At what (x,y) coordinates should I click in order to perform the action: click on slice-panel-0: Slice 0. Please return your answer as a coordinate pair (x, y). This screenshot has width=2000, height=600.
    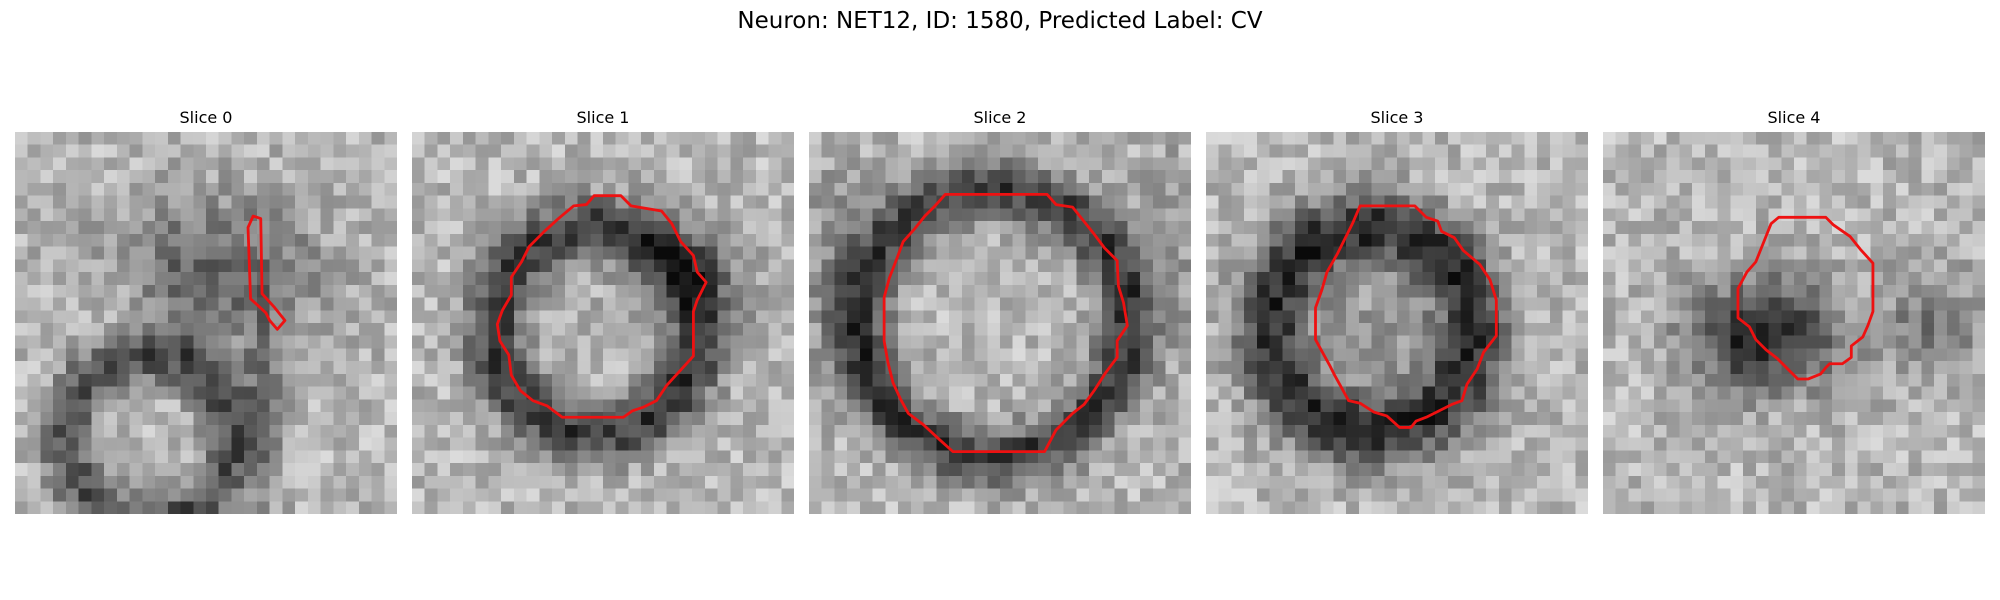
    Looking at the image, I should click on (206, 311).